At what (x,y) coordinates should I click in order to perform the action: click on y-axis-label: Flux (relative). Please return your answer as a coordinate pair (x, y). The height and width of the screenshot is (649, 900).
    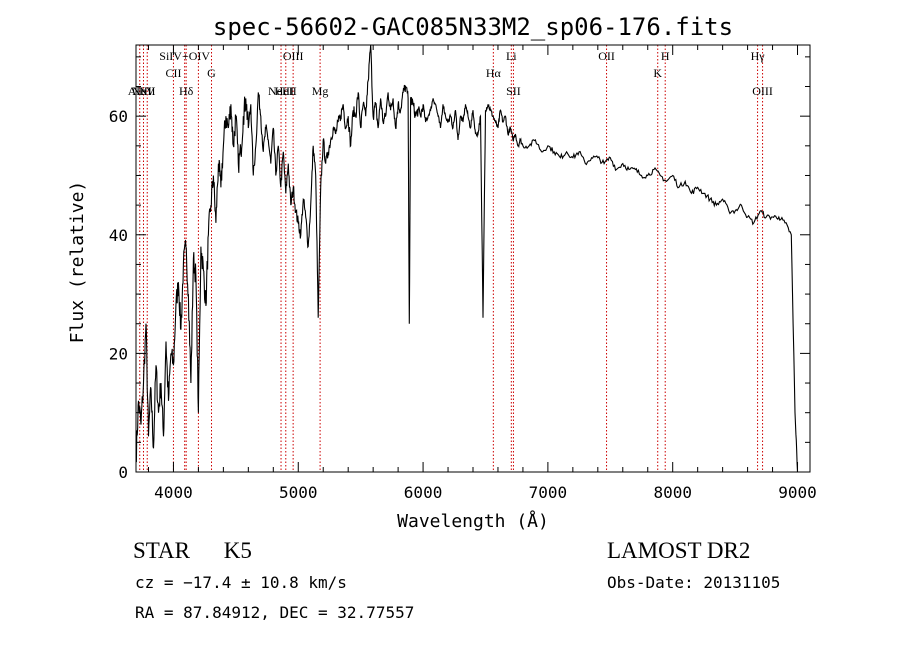
    Looking at the image, I should click on (77, 262).